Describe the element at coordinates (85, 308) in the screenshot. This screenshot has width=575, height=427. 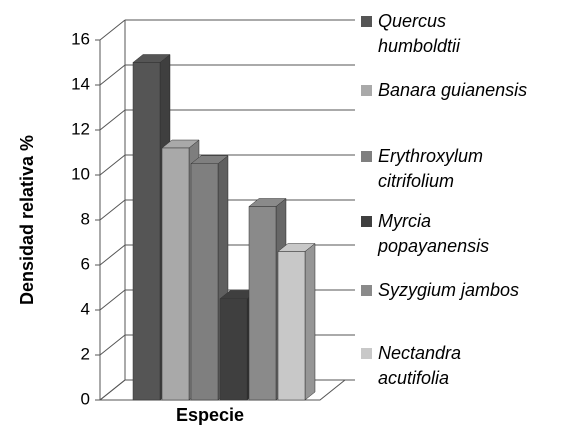
I see `y-tick-label: 4` at that location.